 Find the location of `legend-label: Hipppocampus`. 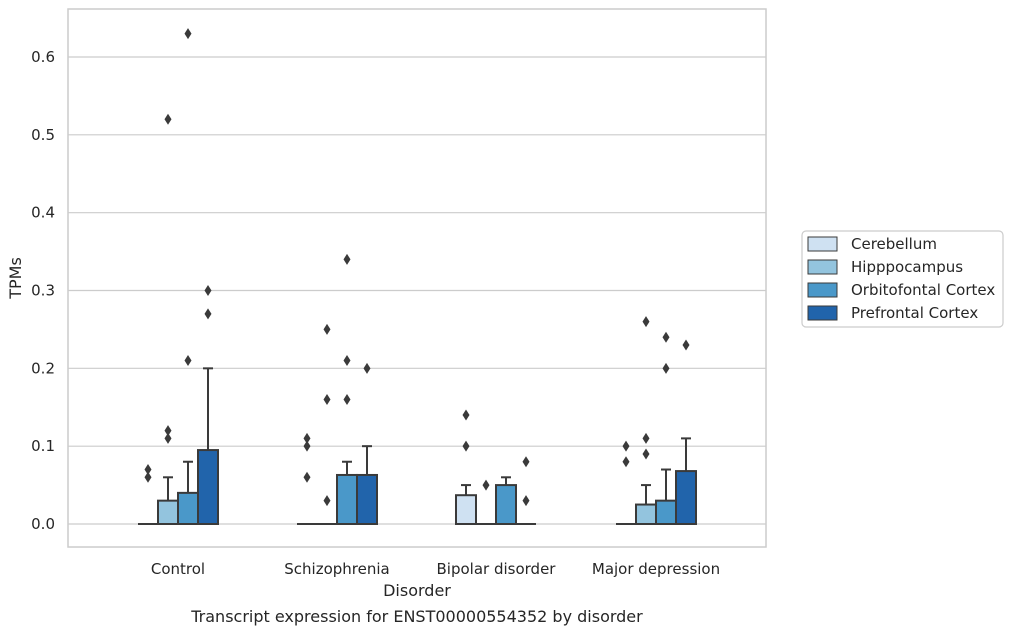

legend-label: Hipppocampus is located at coordinates (907, 267).